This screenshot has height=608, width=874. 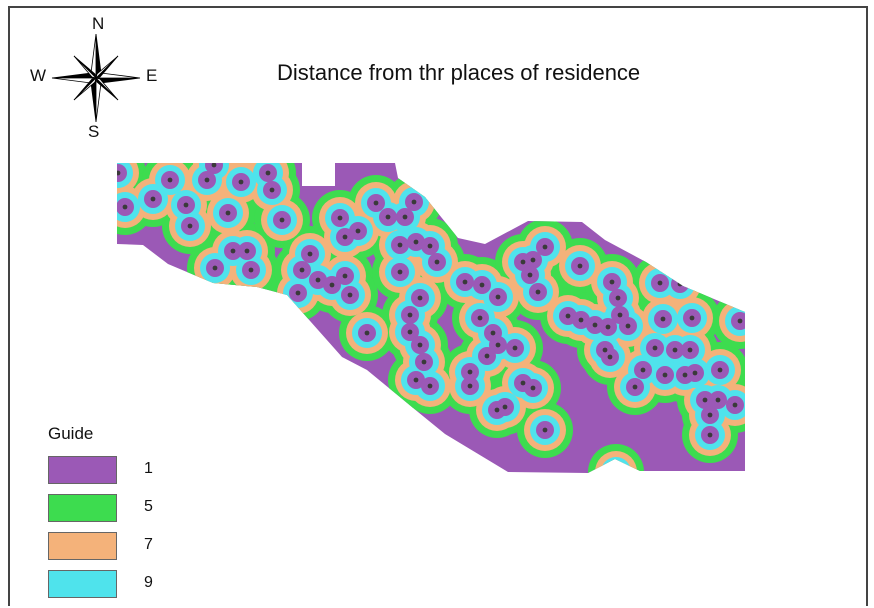 What do you see at coordinates (148, 506) in the screenshot?
I see `legend-label-5: 5` at bounding box center [148, 506].